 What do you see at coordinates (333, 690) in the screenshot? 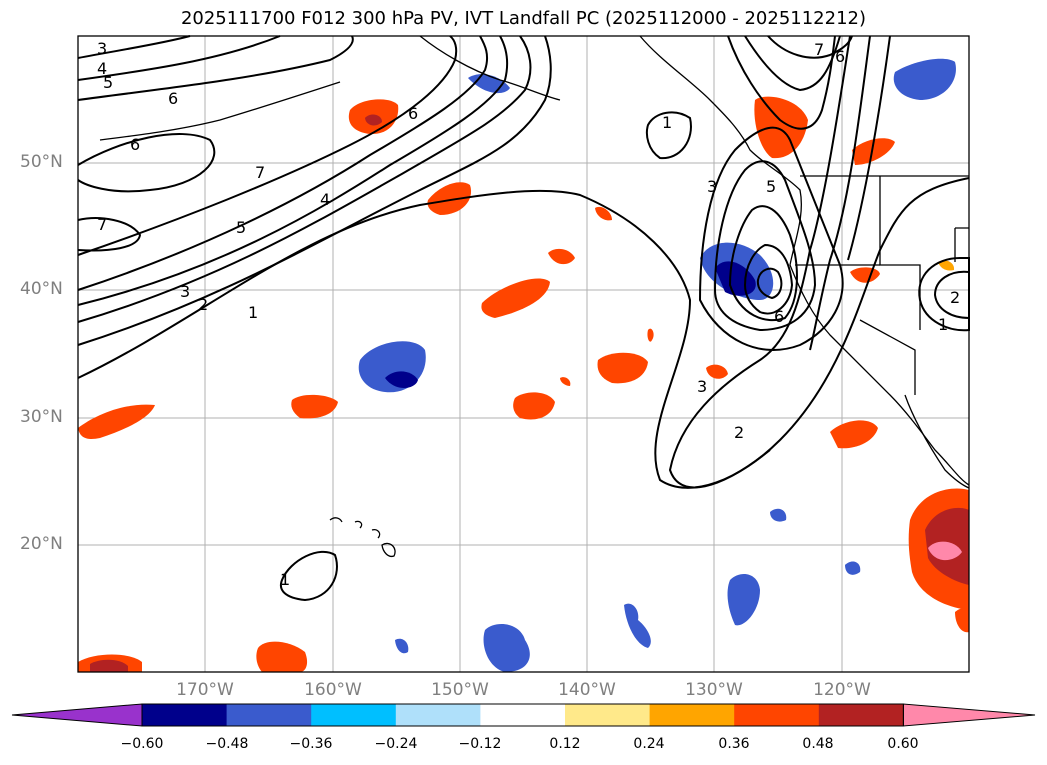
I see `lon-label: 160°W` at bounding box center [333, 690].